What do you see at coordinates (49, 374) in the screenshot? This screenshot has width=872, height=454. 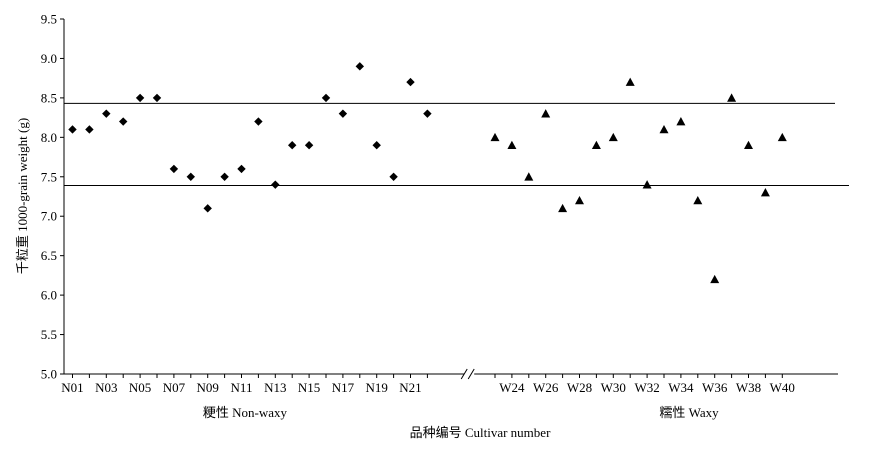 I see `y-tick-label: 5.0` at bounding box center [49, 374].